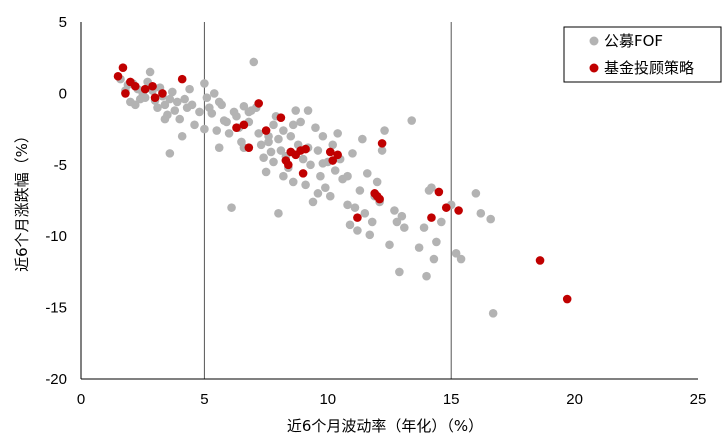  What do you see at coordinates (60, 165) in the screenshot?
I see `y-tick-label: -5` at bounding box center [60, 165].